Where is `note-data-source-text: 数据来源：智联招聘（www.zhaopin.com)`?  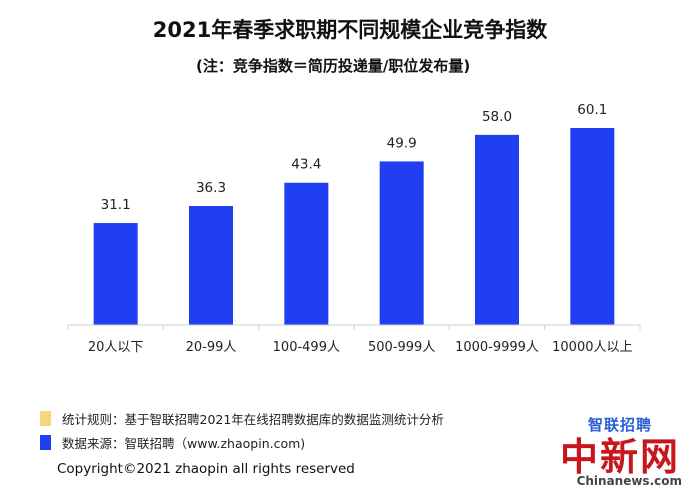 note-data-source-text: 数据来源：智联招聘（www.zhaopin.com) is located at coordinates (184, 443).